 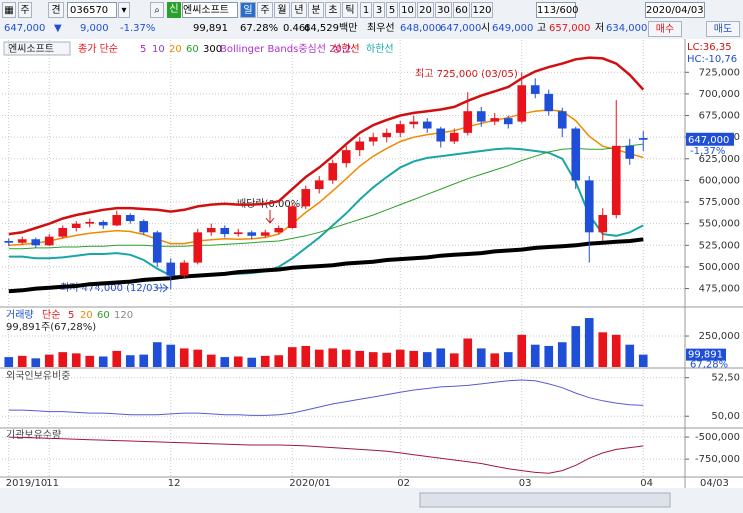 I want to click on legend-label: 종가 단순, so click(x=98, y=49).